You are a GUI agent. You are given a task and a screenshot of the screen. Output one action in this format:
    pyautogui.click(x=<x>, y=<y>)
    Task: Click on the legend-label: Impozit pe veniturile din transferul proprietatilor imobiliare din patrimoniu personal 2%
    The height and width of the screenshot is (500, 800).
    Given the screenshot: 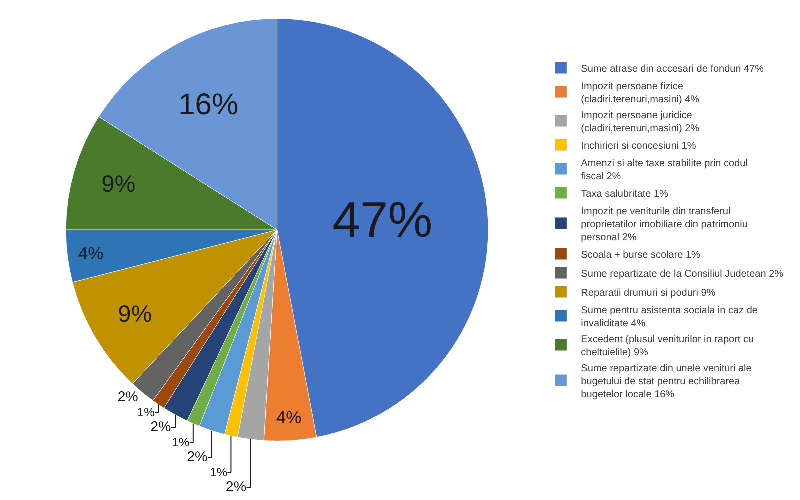 What is the action you would take?
    pyautogui.click(x=664, y=225)
    